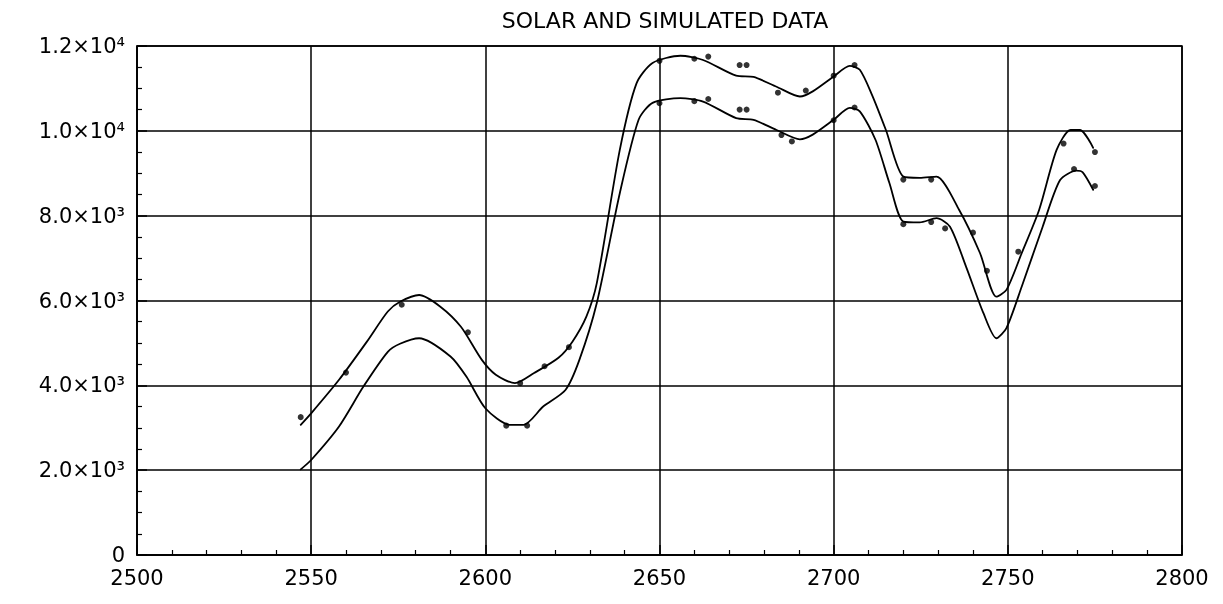 This screenshot has width=1223, height=604. Describe the element at coordinates (81, 46) in the screenshot. I see `y-tick-label: 1.2×10⁴` at that location.